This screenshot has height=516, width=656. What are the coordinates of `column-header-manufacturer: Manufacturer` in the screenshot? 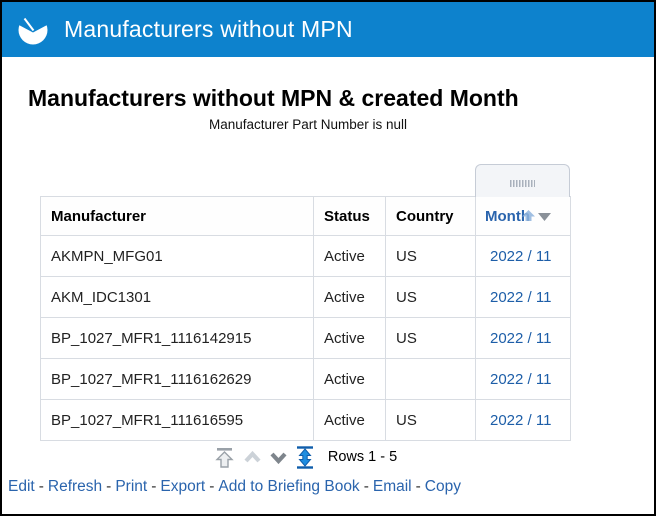 It's located at (177, 216).